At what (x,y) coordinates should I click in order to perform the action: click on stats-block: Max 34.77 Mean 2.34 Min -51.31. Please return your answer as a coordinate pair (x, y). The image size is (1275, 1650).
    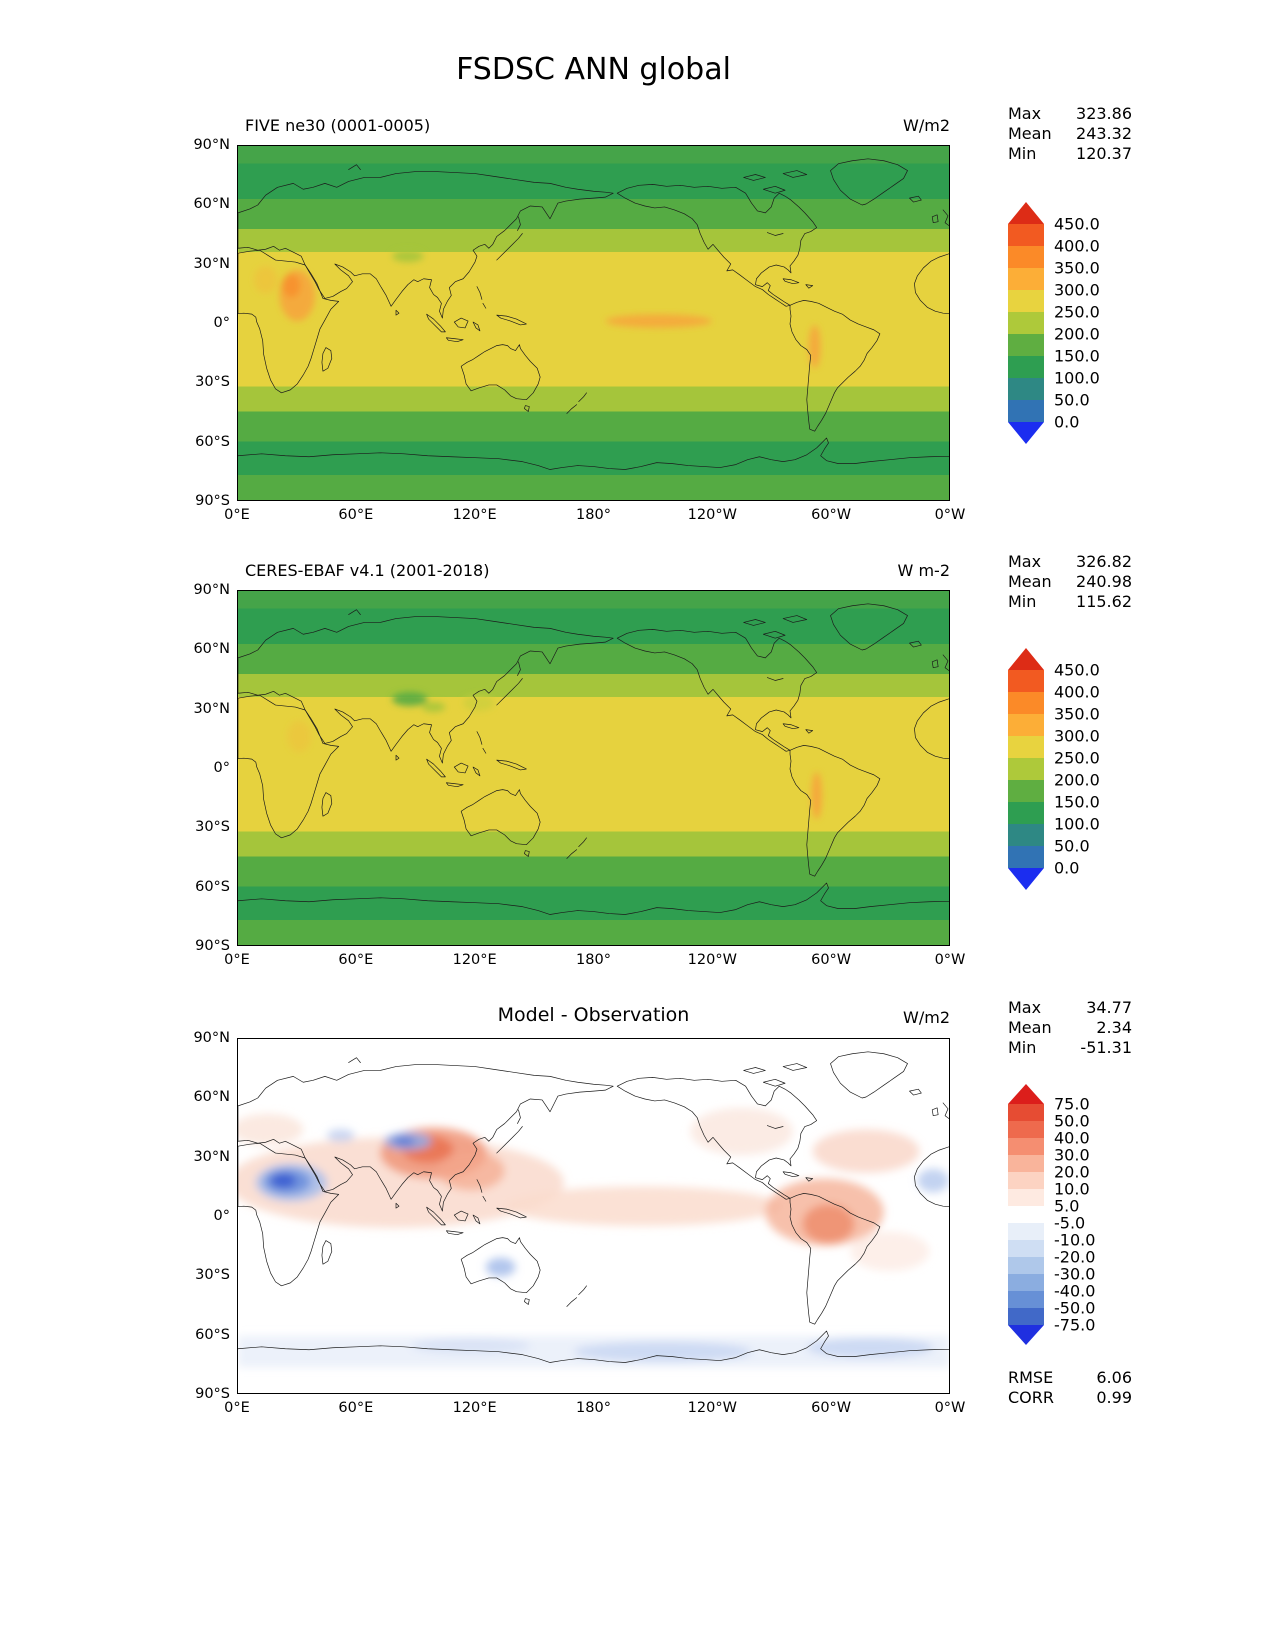
    Looking at the image, I should click on (1070, 1028).